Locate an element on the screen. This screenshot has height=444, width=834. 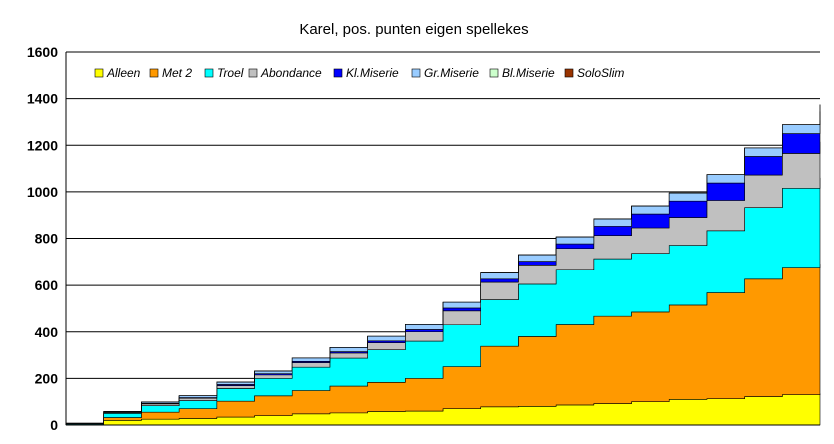
legend-label: Met 2 is located at coordinates (177, 73).